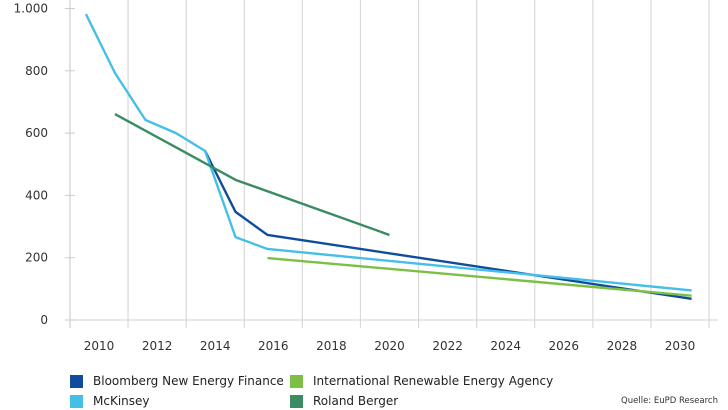  What do you see at coordinates (36, 133) in the screenshot?
I see `y-tick-label: 600` at bounding box center [36, 133].